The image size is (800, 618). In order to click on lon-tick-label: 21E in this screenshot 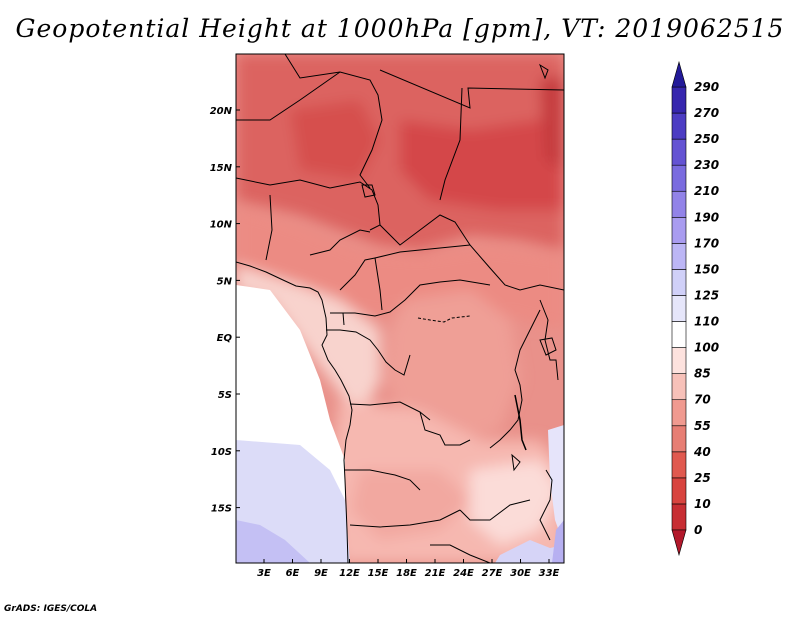, I will do `click(435, 573)`.